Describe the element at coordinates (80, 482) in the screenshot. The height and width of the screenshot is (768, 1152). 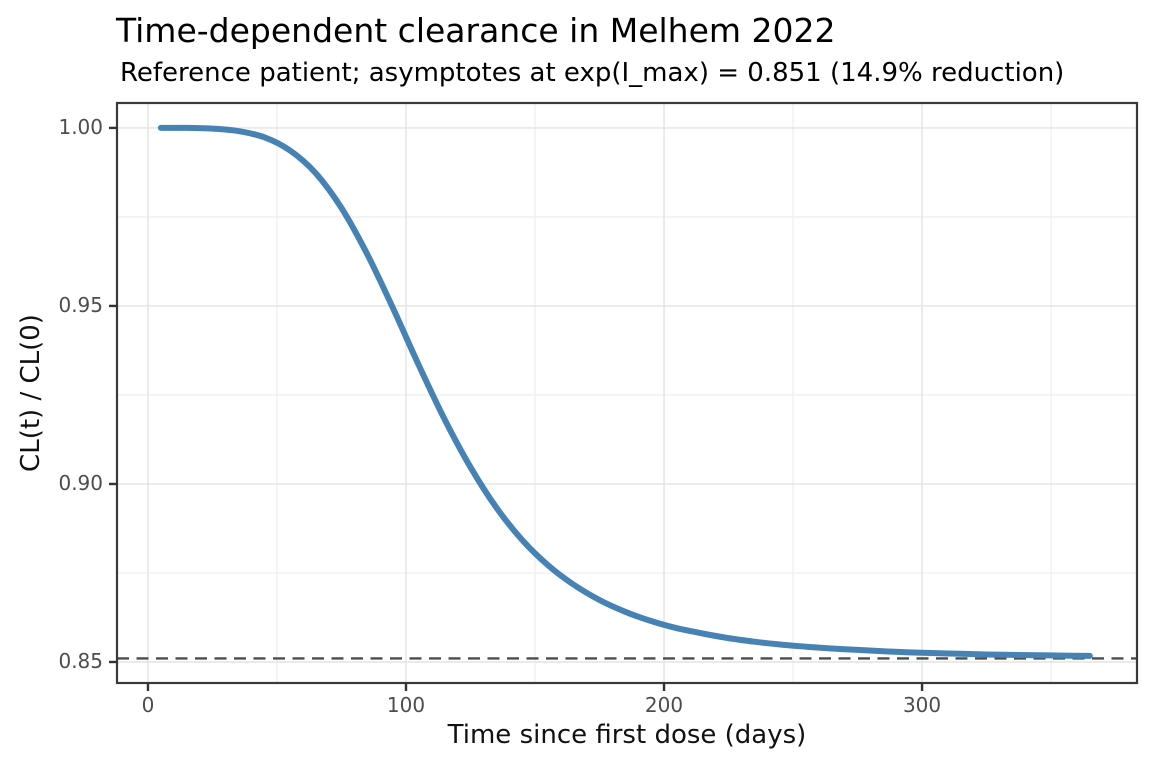
I see `y-tick-label: 0.90` at that location.